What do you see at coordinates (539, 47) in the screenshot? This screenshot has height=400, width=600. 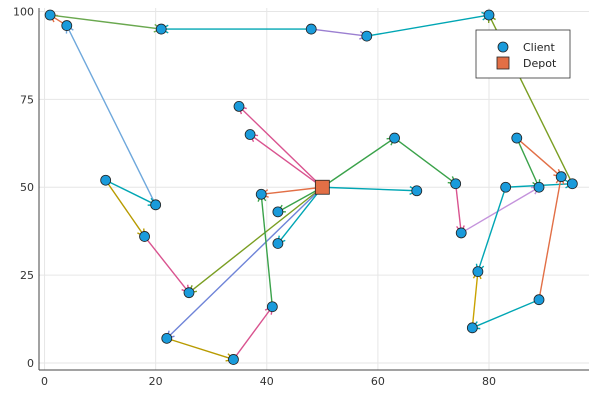 I see `legend-client-label: Client` at bounding box center [539, 47].